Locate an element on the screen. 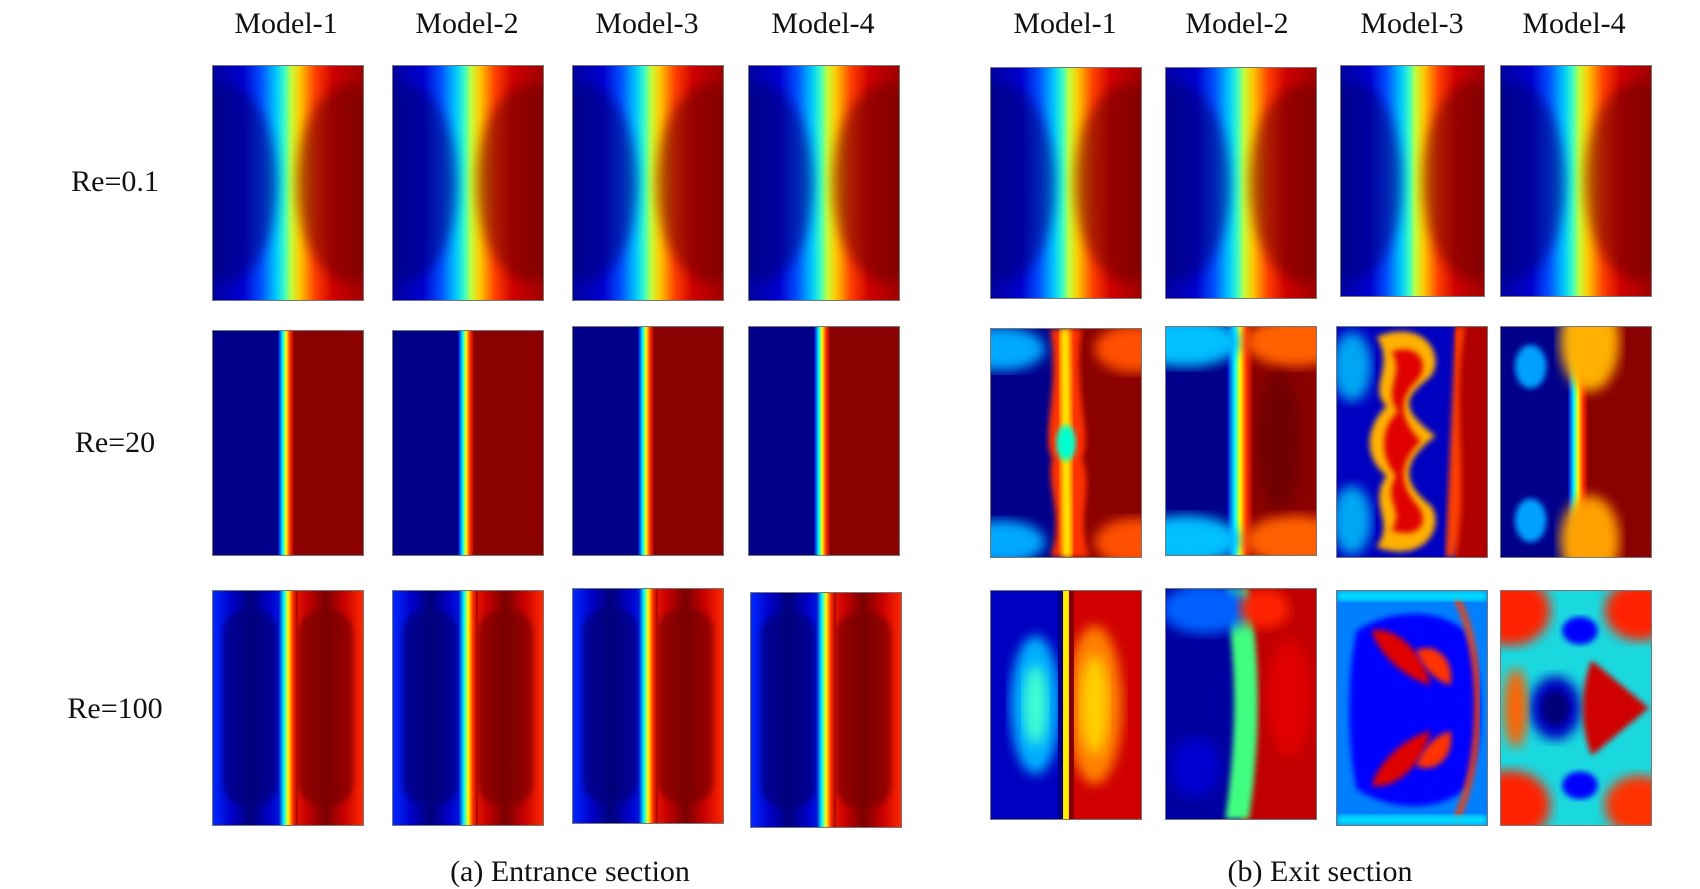  row-label-re-0-1: Re=0.1 is located at coordinates (115, 181).